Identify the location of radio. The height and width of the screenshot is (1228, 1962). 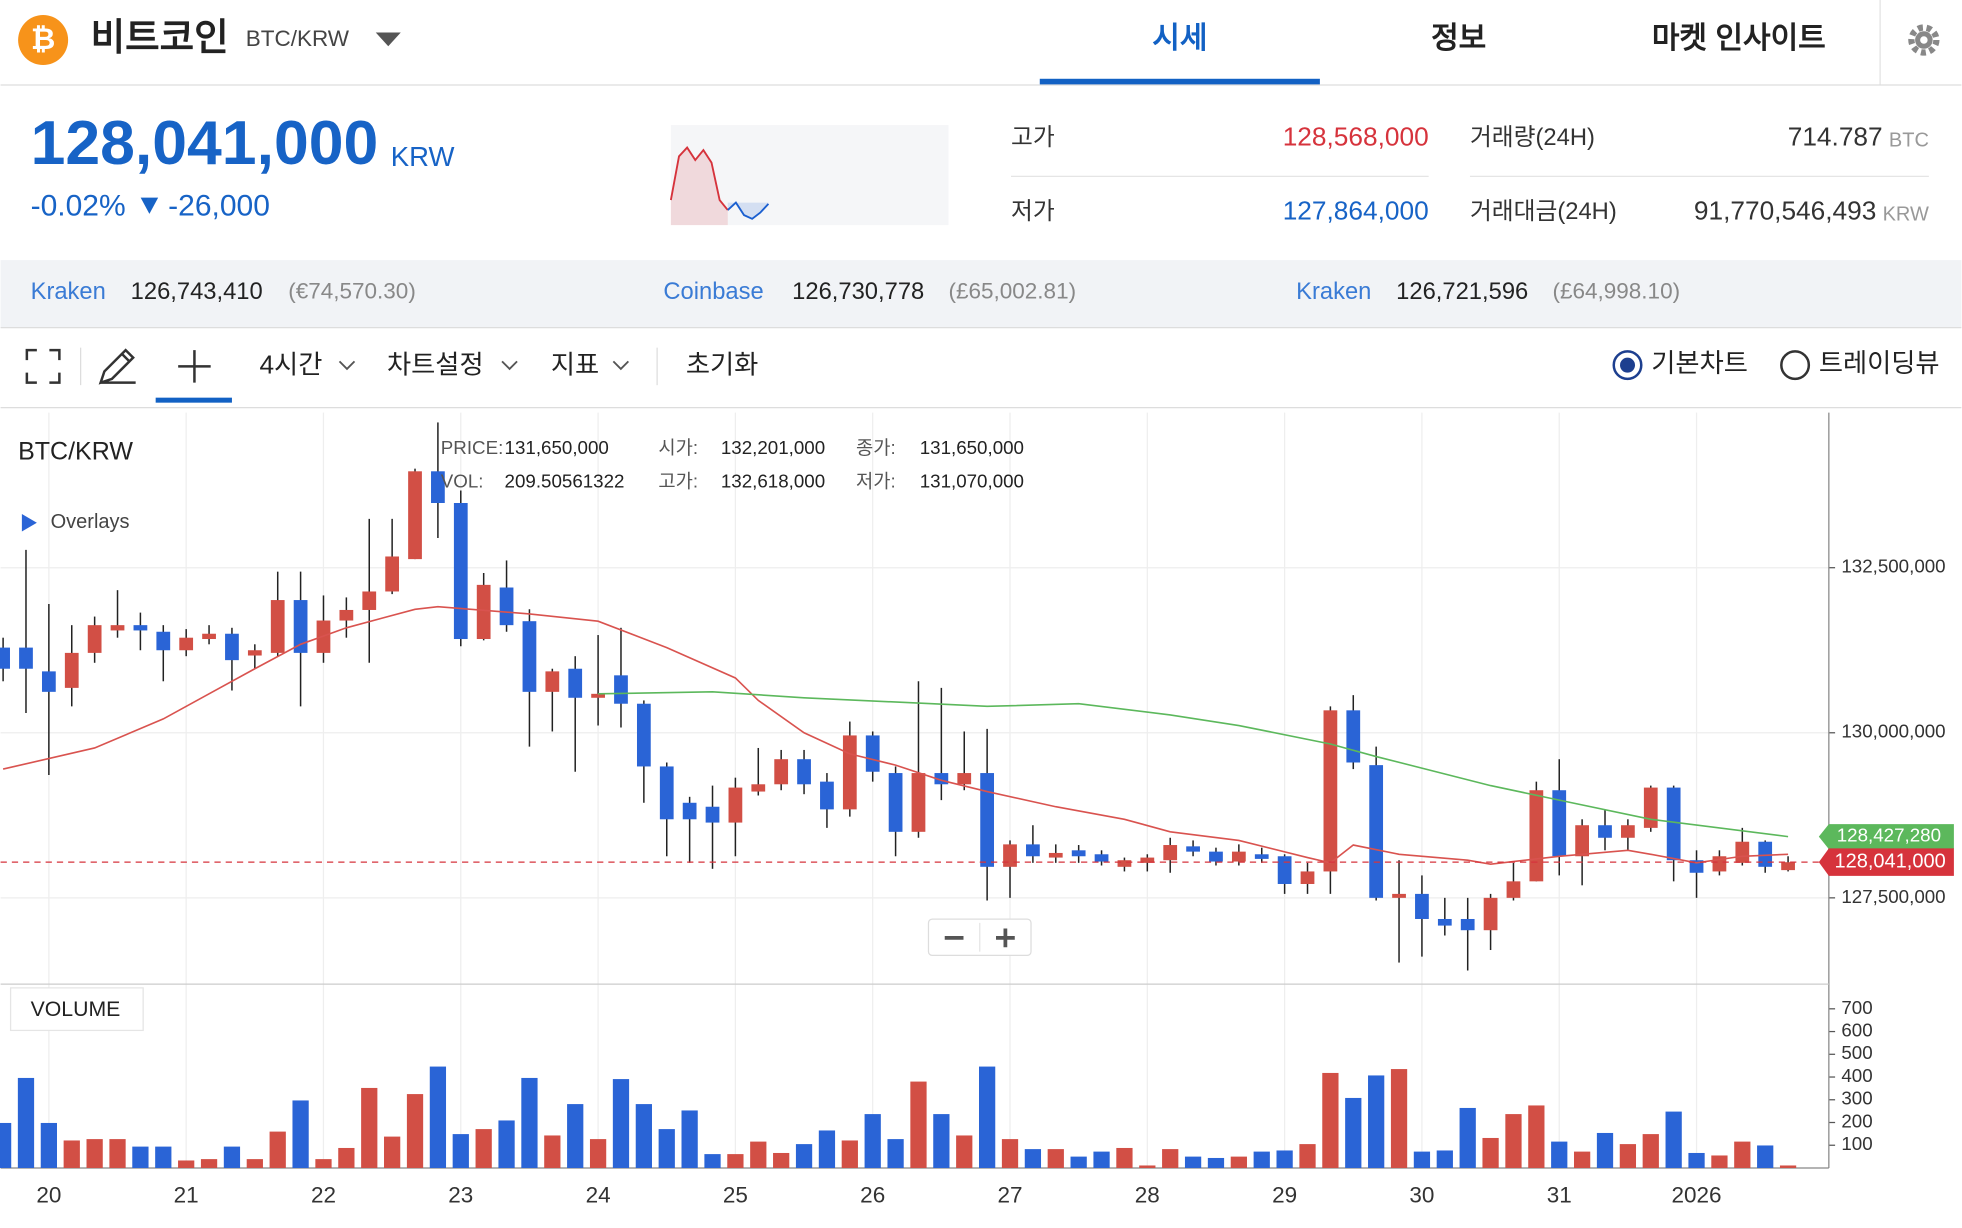
(1795, 365).